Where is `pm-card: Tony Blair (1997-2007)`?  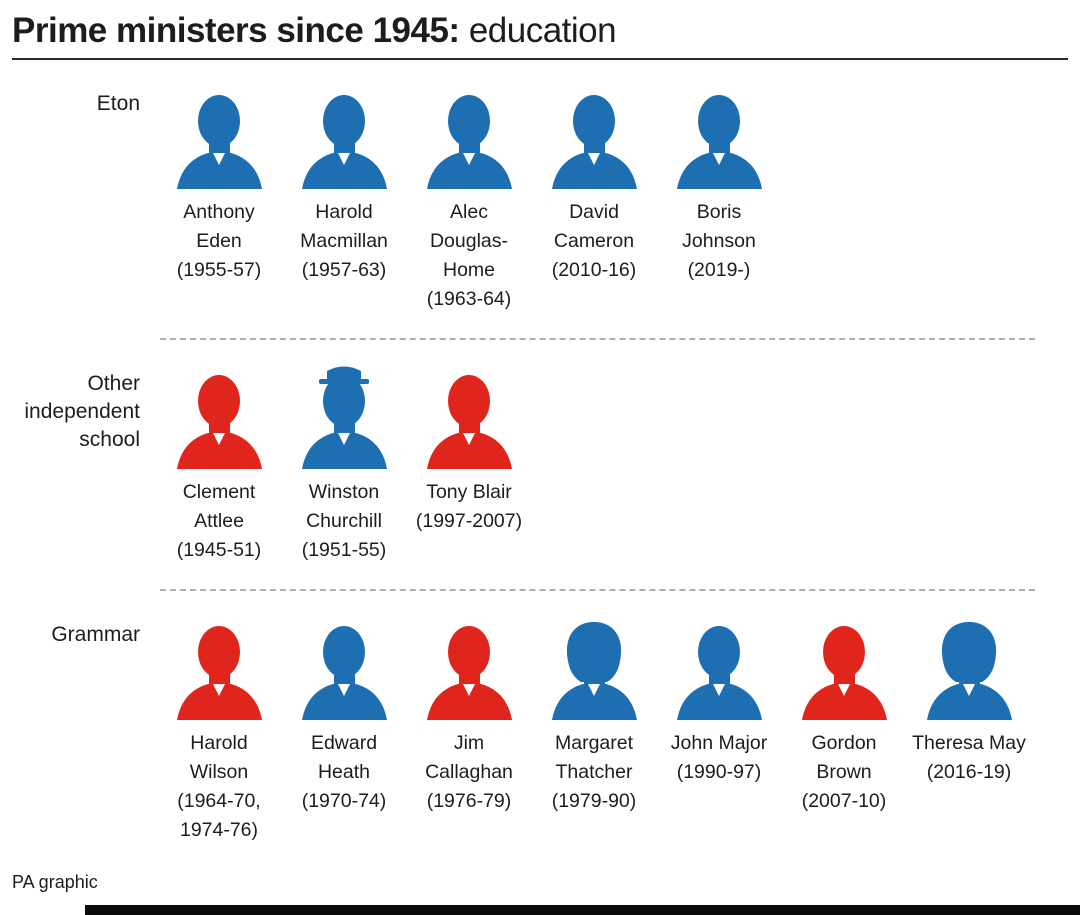
pm-card: Tony Blair (1997-2007) is located at coordinates (469, 464).